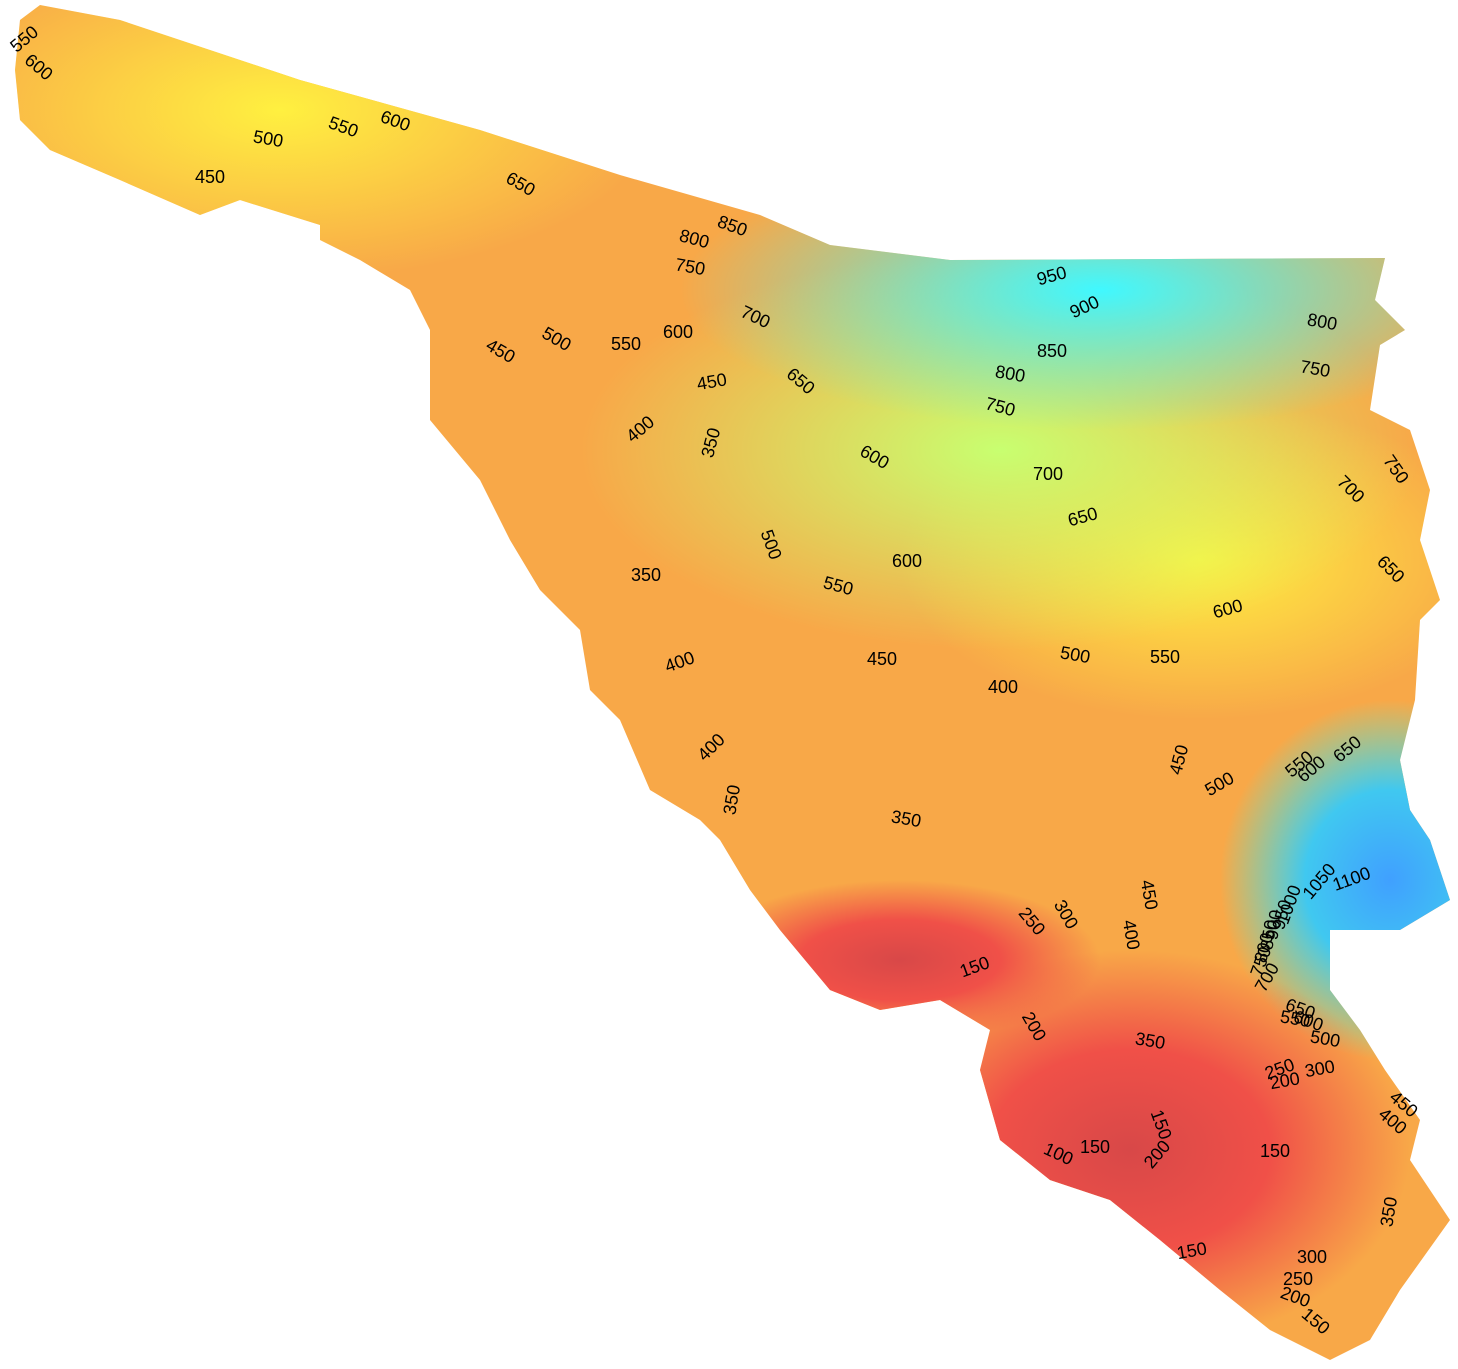  Describe the element at coordinates (1048, 474) in the screenshot. I see `contour-label: 700` at that location.